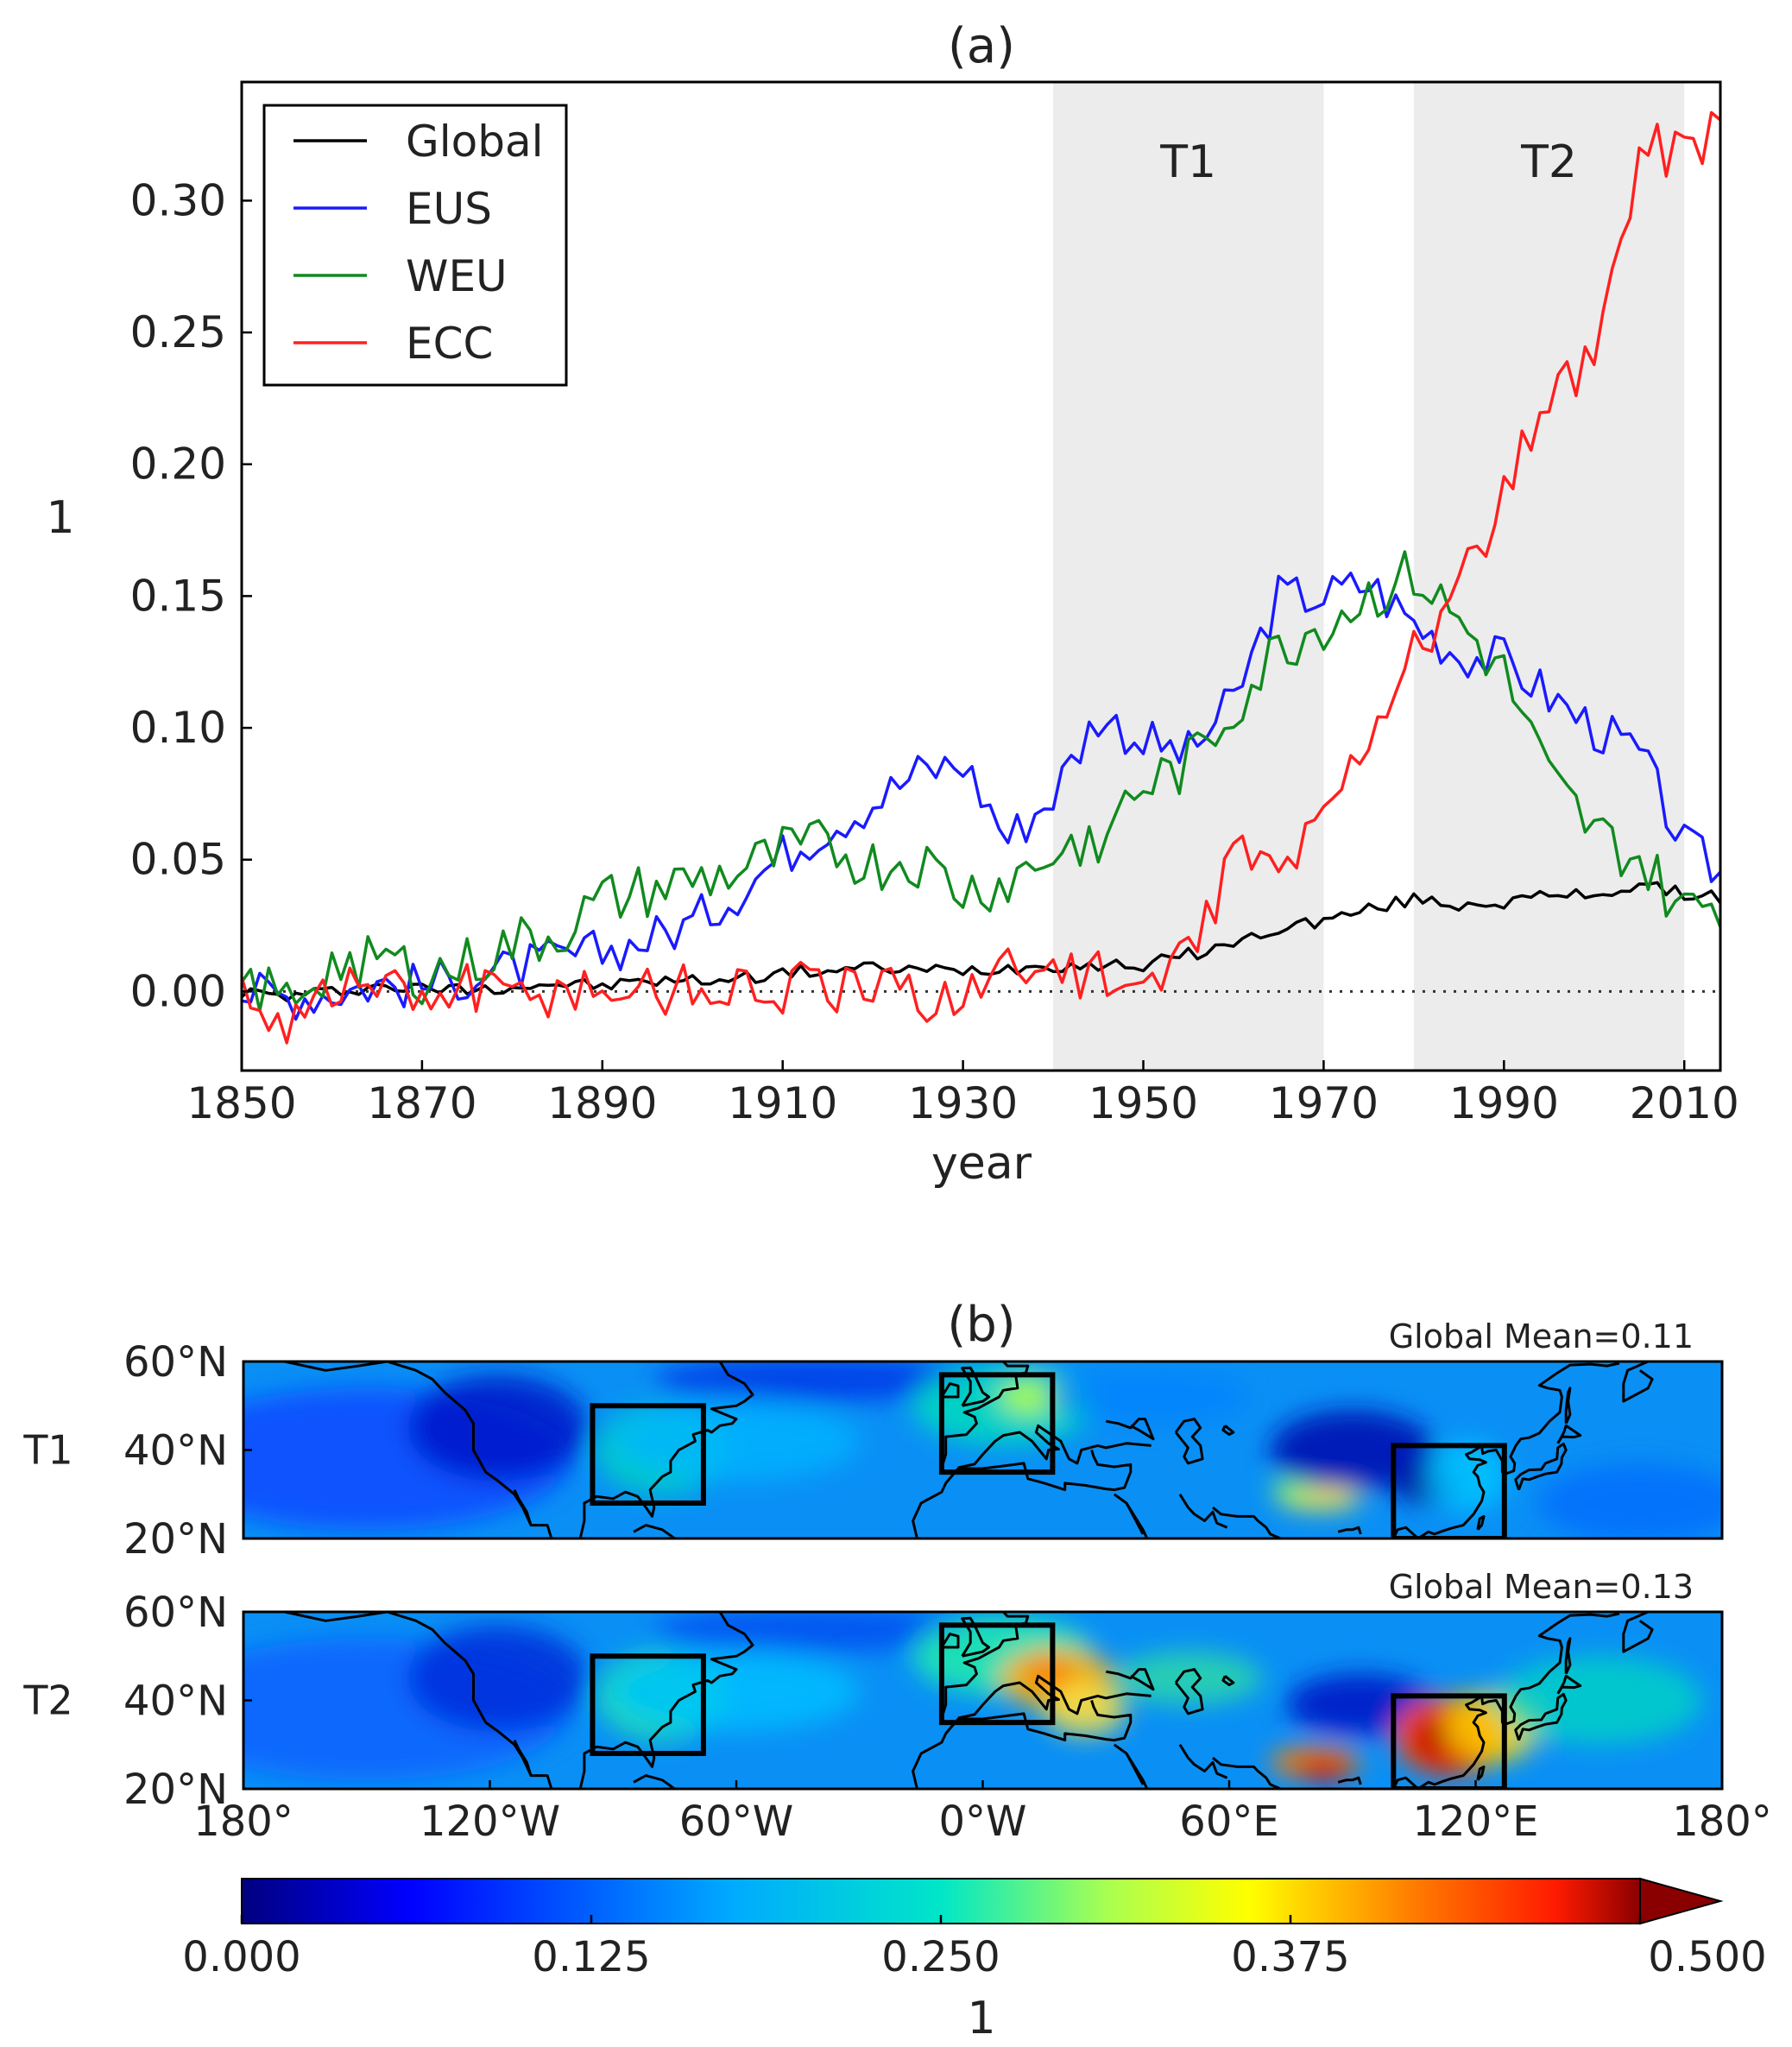 This screenshot has width=1792, height=2047. What do you see at coordinates (981, 2019) in the screenshot?
I see `colorbar-label: 1` at bounding box center [981, 2019].